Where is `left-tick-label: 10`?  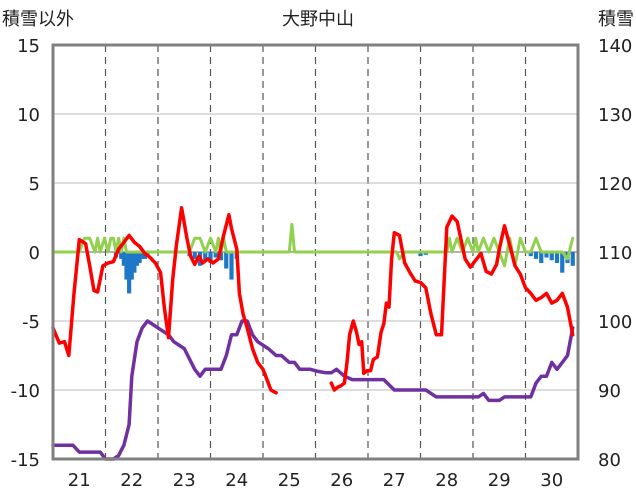 left-tick-label: 10 is located at coordinates (28, 115).